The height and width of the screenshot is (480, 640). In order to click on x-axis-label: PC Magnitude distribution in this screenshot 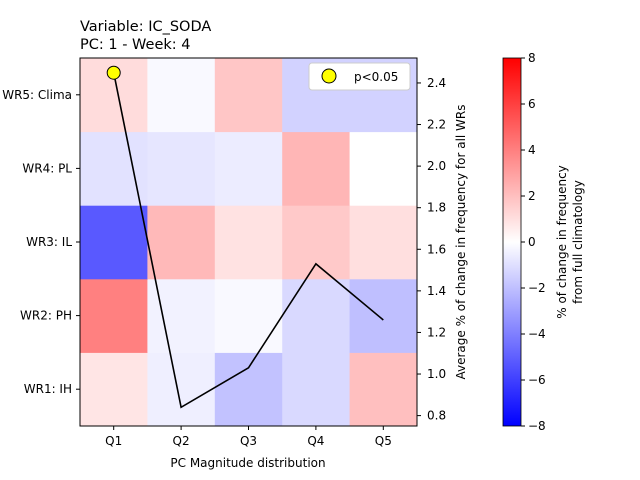, I will do `click(247, 463)`.